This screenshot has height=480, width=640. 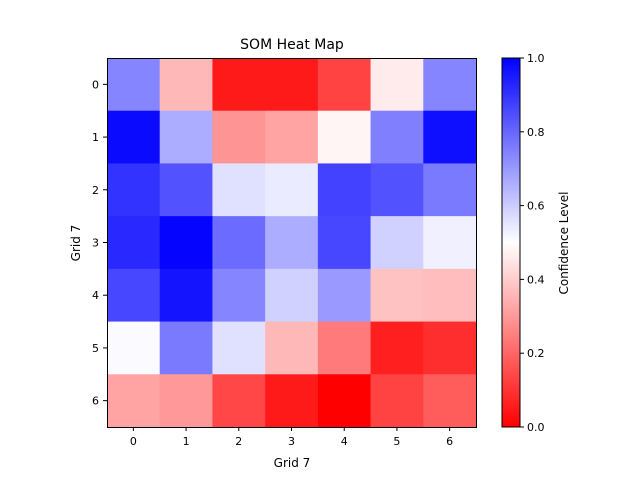 I want to click on heatmap-cell-r2-c2, so click(x=239, y=190).